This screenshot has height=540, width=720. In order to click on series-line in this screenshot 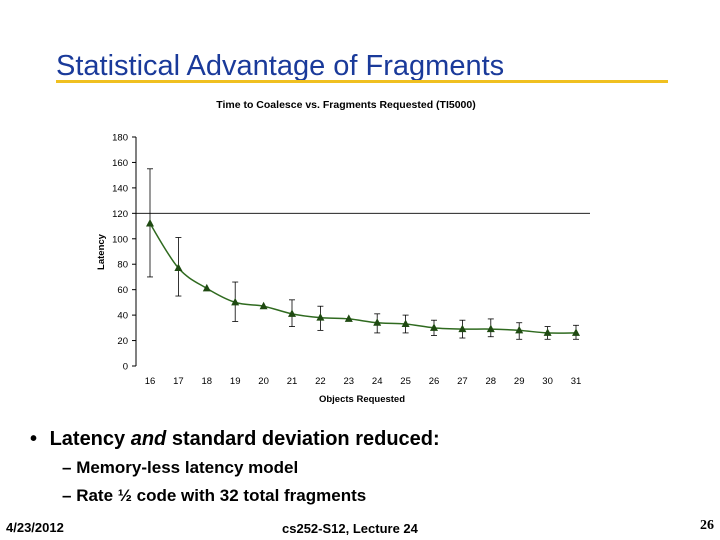, I will do `click(363, 278)`.